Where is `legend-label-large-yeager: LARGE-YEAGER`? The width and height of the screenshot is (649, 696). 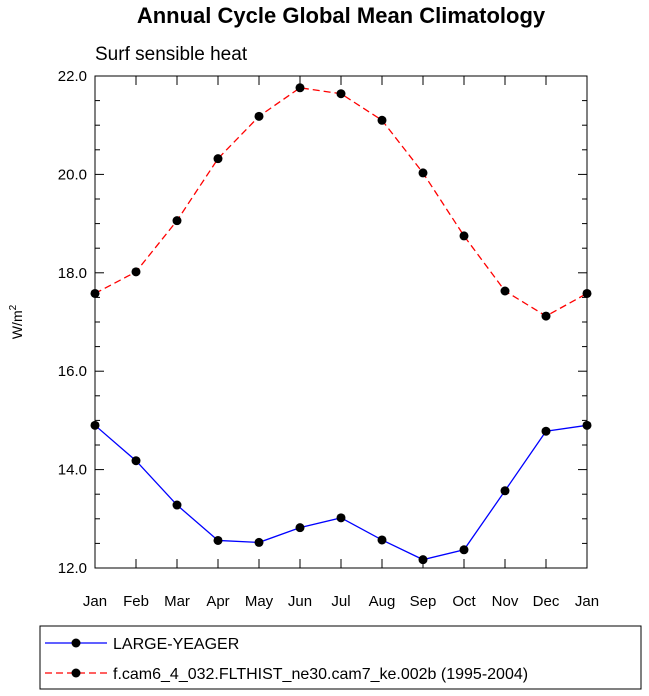
legend-label-large-yeager: LARGE-YEAGER is located at coordinates (176, 644).